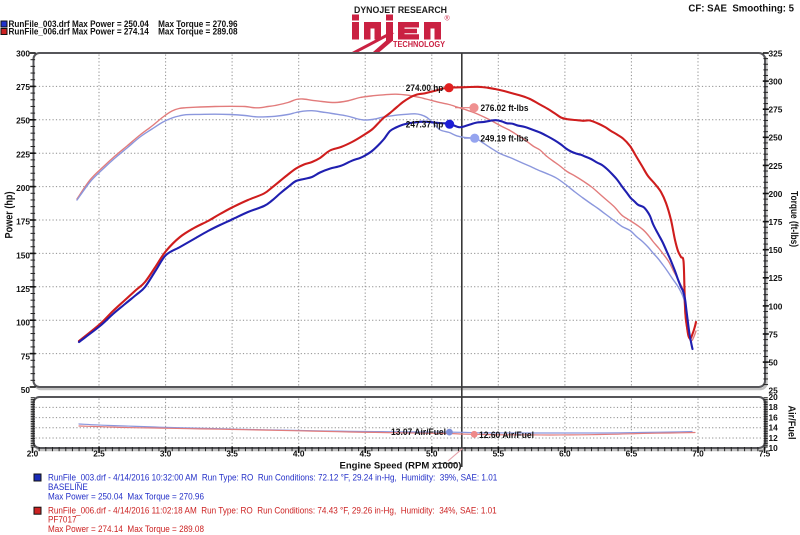 The width and height of the screenshot is (800, 535). Describe the element at coordinates (79, 31) in the screenshot. I see `svg-text:RunFile_006.drf Max Power = 27: RunFile_006.drf Max Power = 274.14` at that location.